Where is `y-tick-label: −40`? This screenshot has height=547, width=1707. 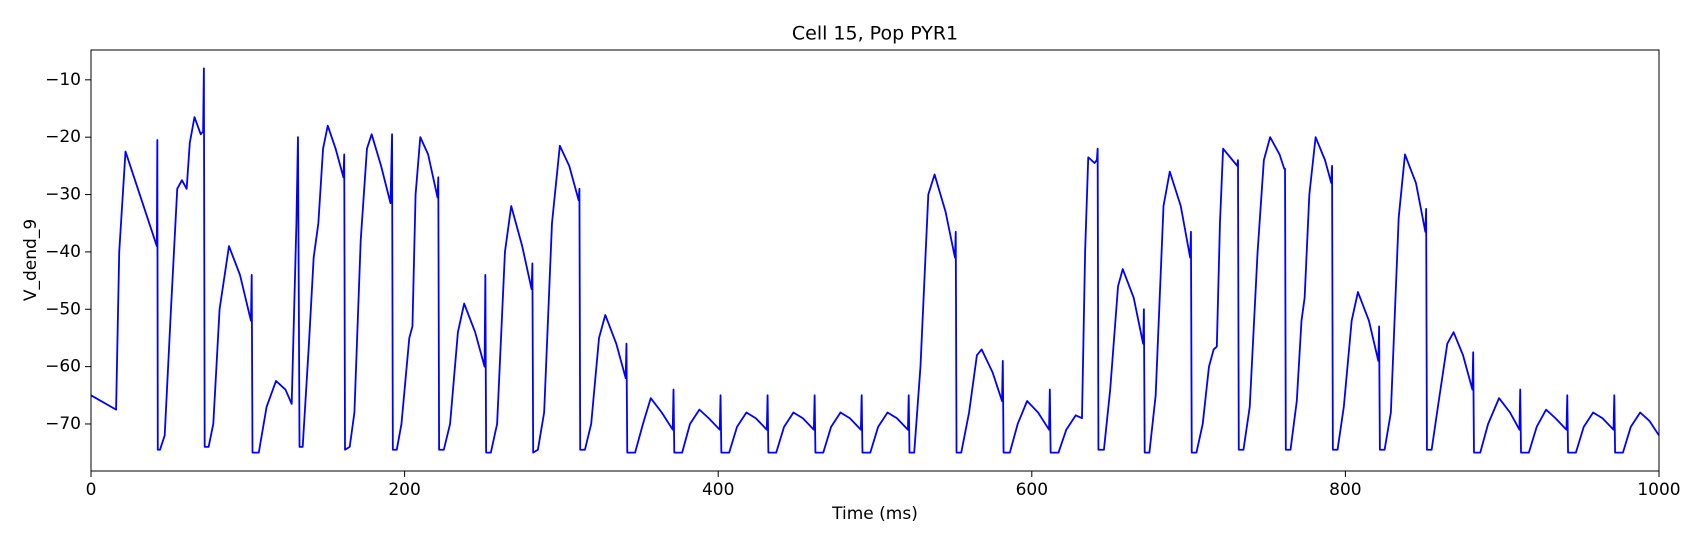
y-tick-label: −40 is located at coordinates (63, 252).